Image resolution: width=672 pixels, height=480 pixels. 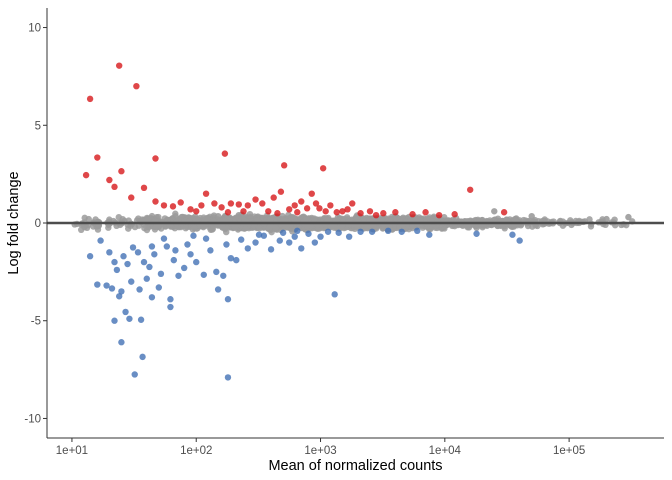 What do you see at coordinates (196, 451) in the screenshot?
I see `x-tick-label: 1e+02` at bounding box center [196, 451].